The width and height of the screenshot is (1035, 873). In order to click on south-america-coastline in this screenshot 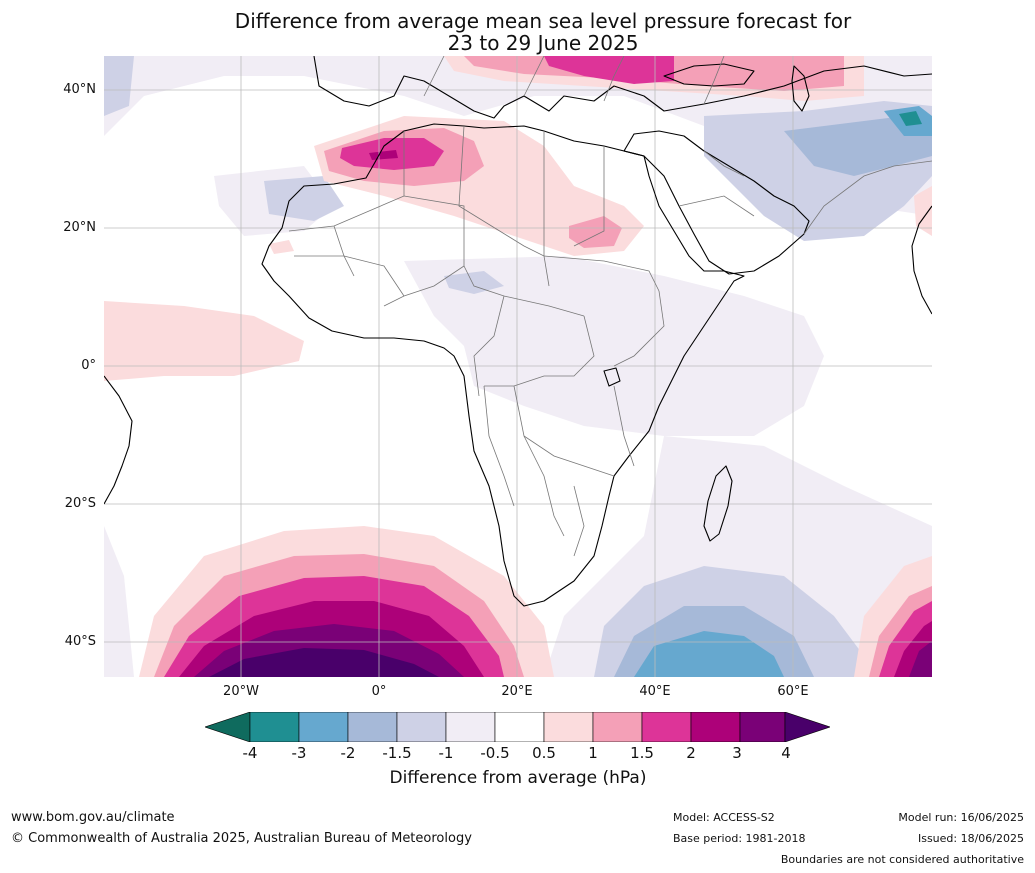, I will do `click(118, 440)`.